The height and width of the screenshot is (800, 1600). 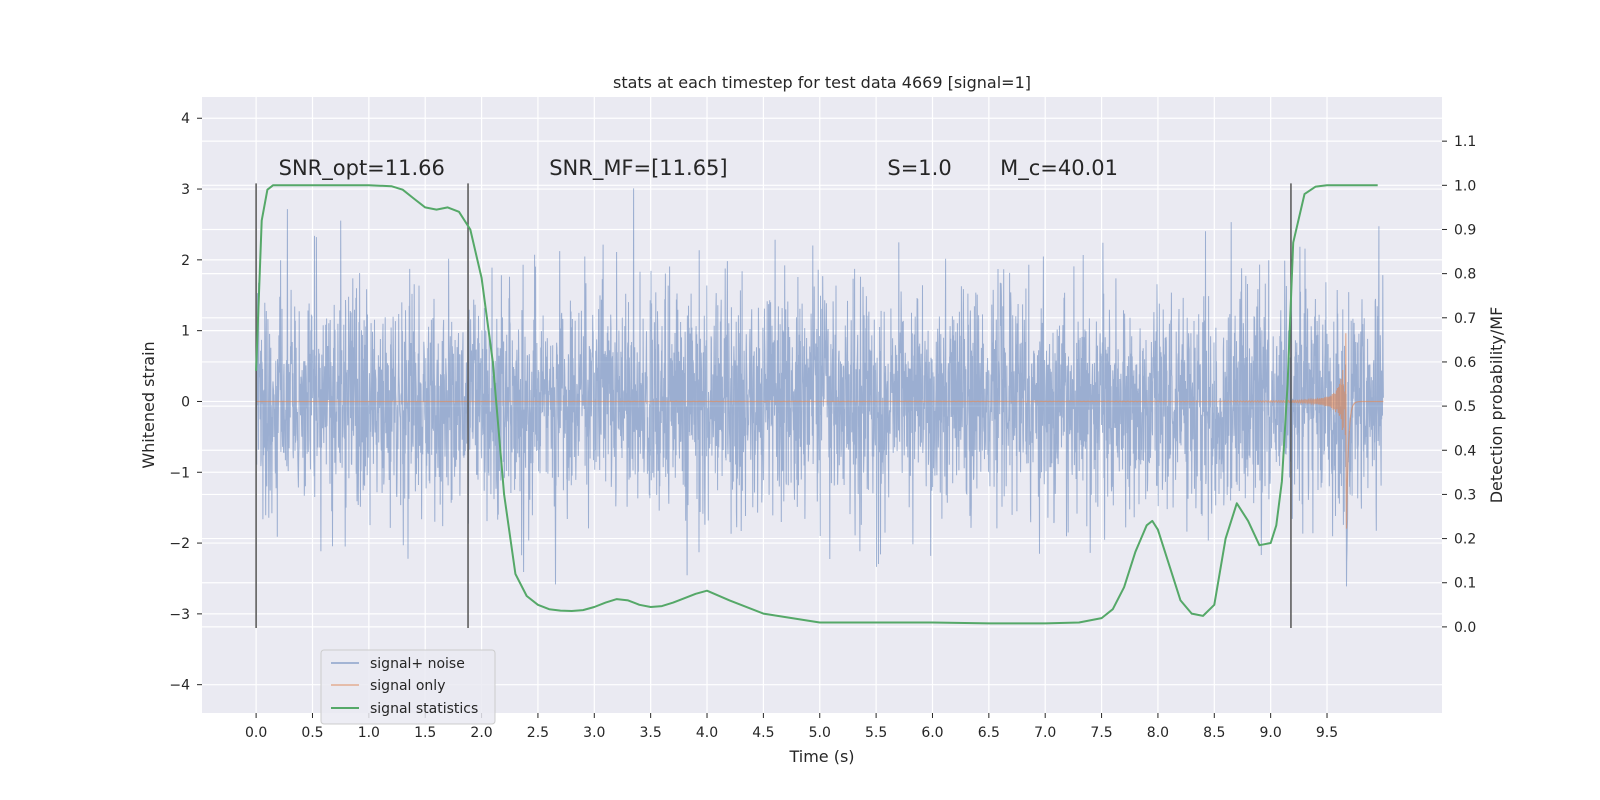 What do you see at coordinates (417, 664) in the screenshot?
I see `legend-label-noise: signal+ noise` at bounding box center [417, 664].